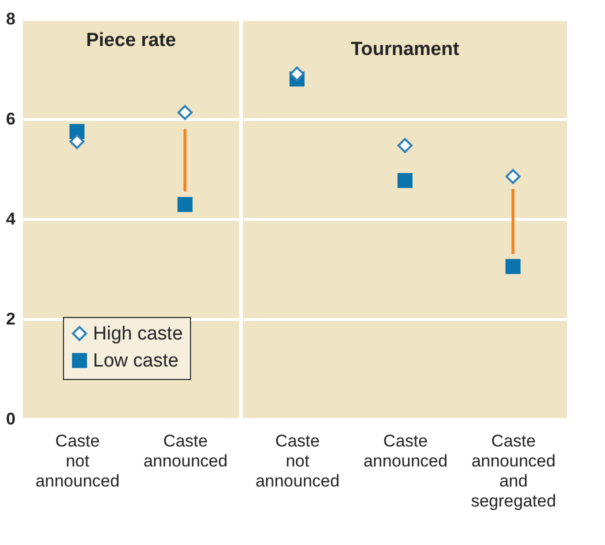  I want to click on text: Tournament, so click(405, 49).